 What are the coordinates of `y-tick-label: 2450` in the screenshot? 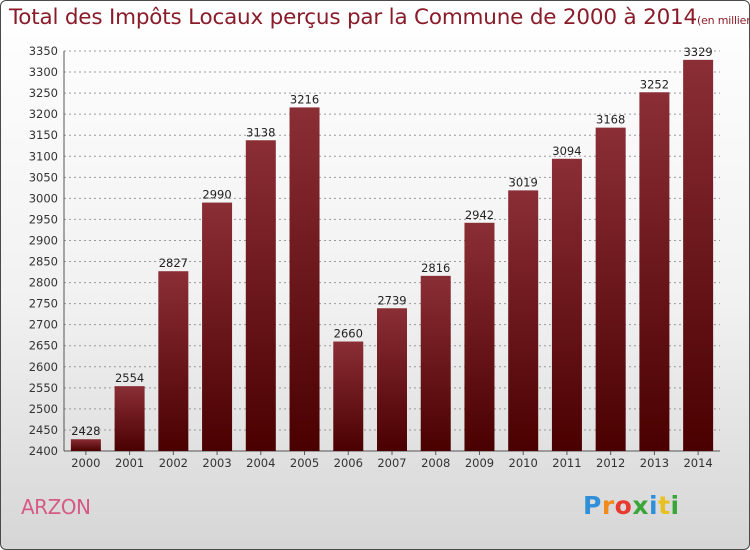 It's located at (43, 430).